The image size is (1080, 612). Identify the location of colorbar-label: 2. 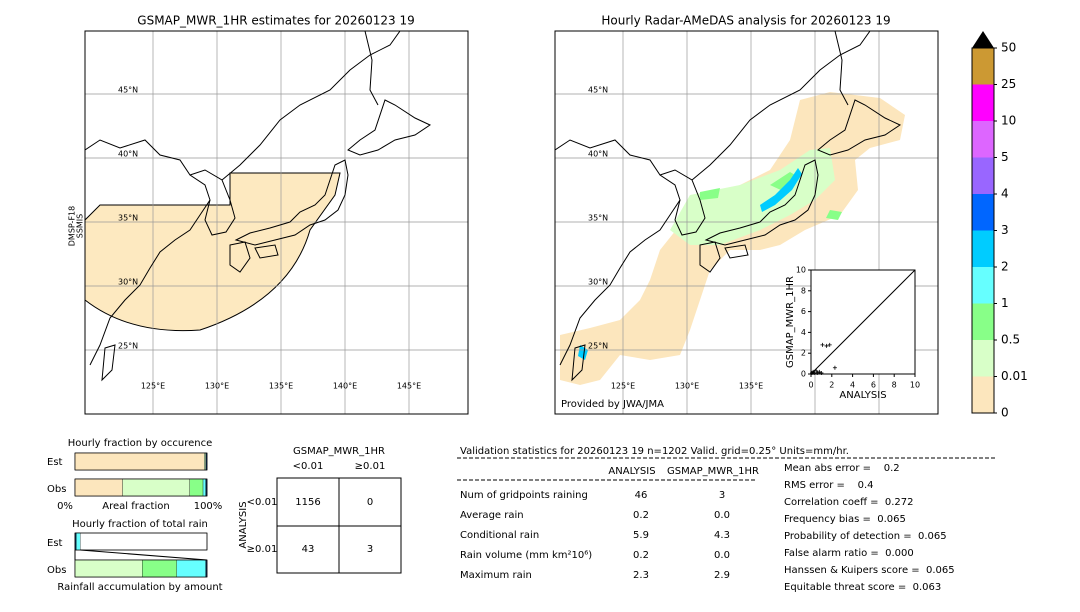
(1005, 267).